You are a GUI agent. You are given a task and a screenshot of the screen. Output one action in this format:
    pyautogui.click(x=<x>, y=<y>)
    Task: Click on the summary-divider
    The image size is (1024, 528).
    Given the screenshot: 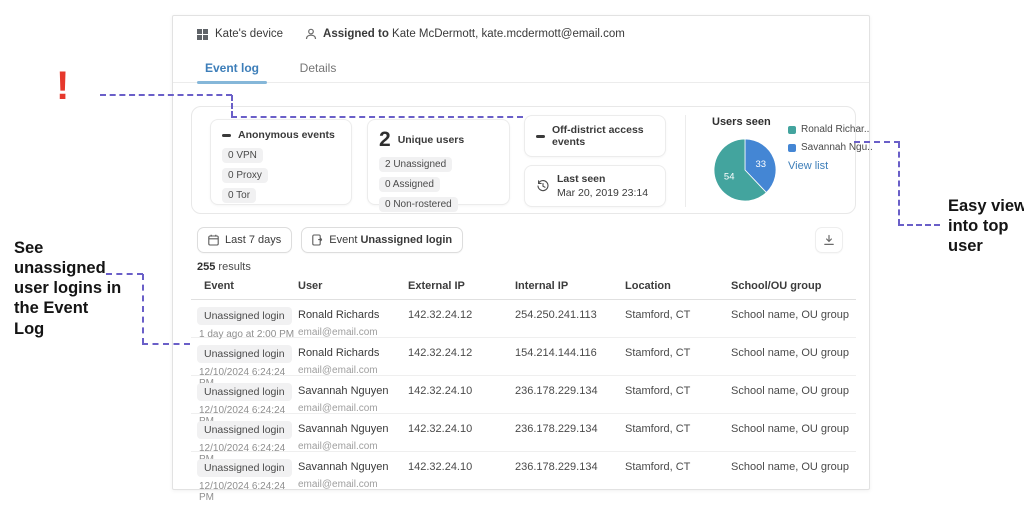 What is the action you would take?
    pyautogui.click(x=685, y=161)
    